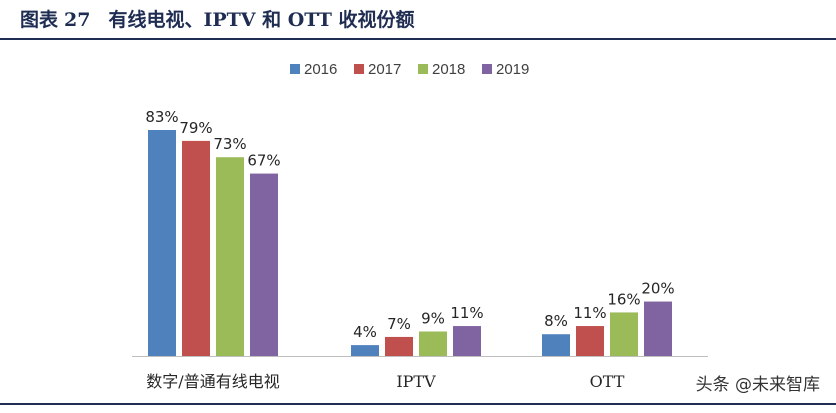 The height and width of the screenshot is (413, 836). Describe the element at coordinates (416, 381) in the screenshot. I see `category-label-1: IPTV` at that location.